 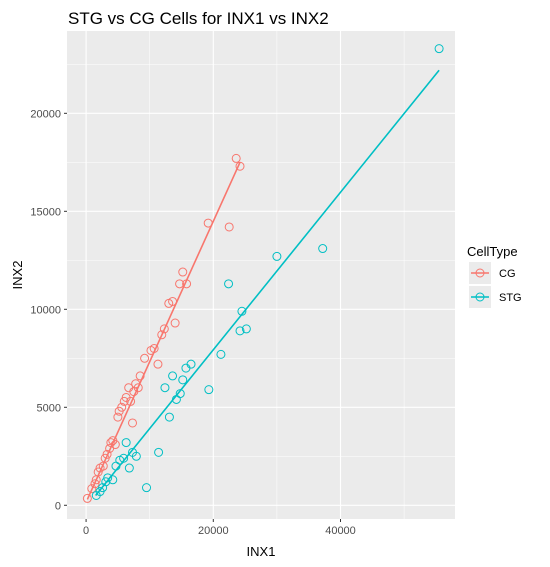 I want to click on y-tick-label: 5000, so click(x=49, y=408).